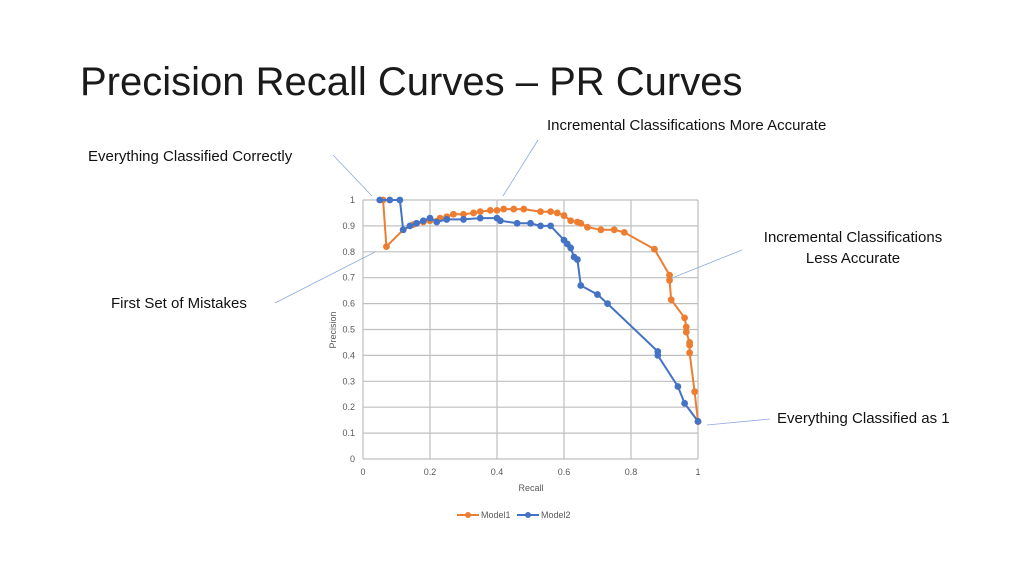 This screenshot has width=1024, height=576. I want to click on annotation-classified-as-1: Everything Classified as 1, so click(863, 418).